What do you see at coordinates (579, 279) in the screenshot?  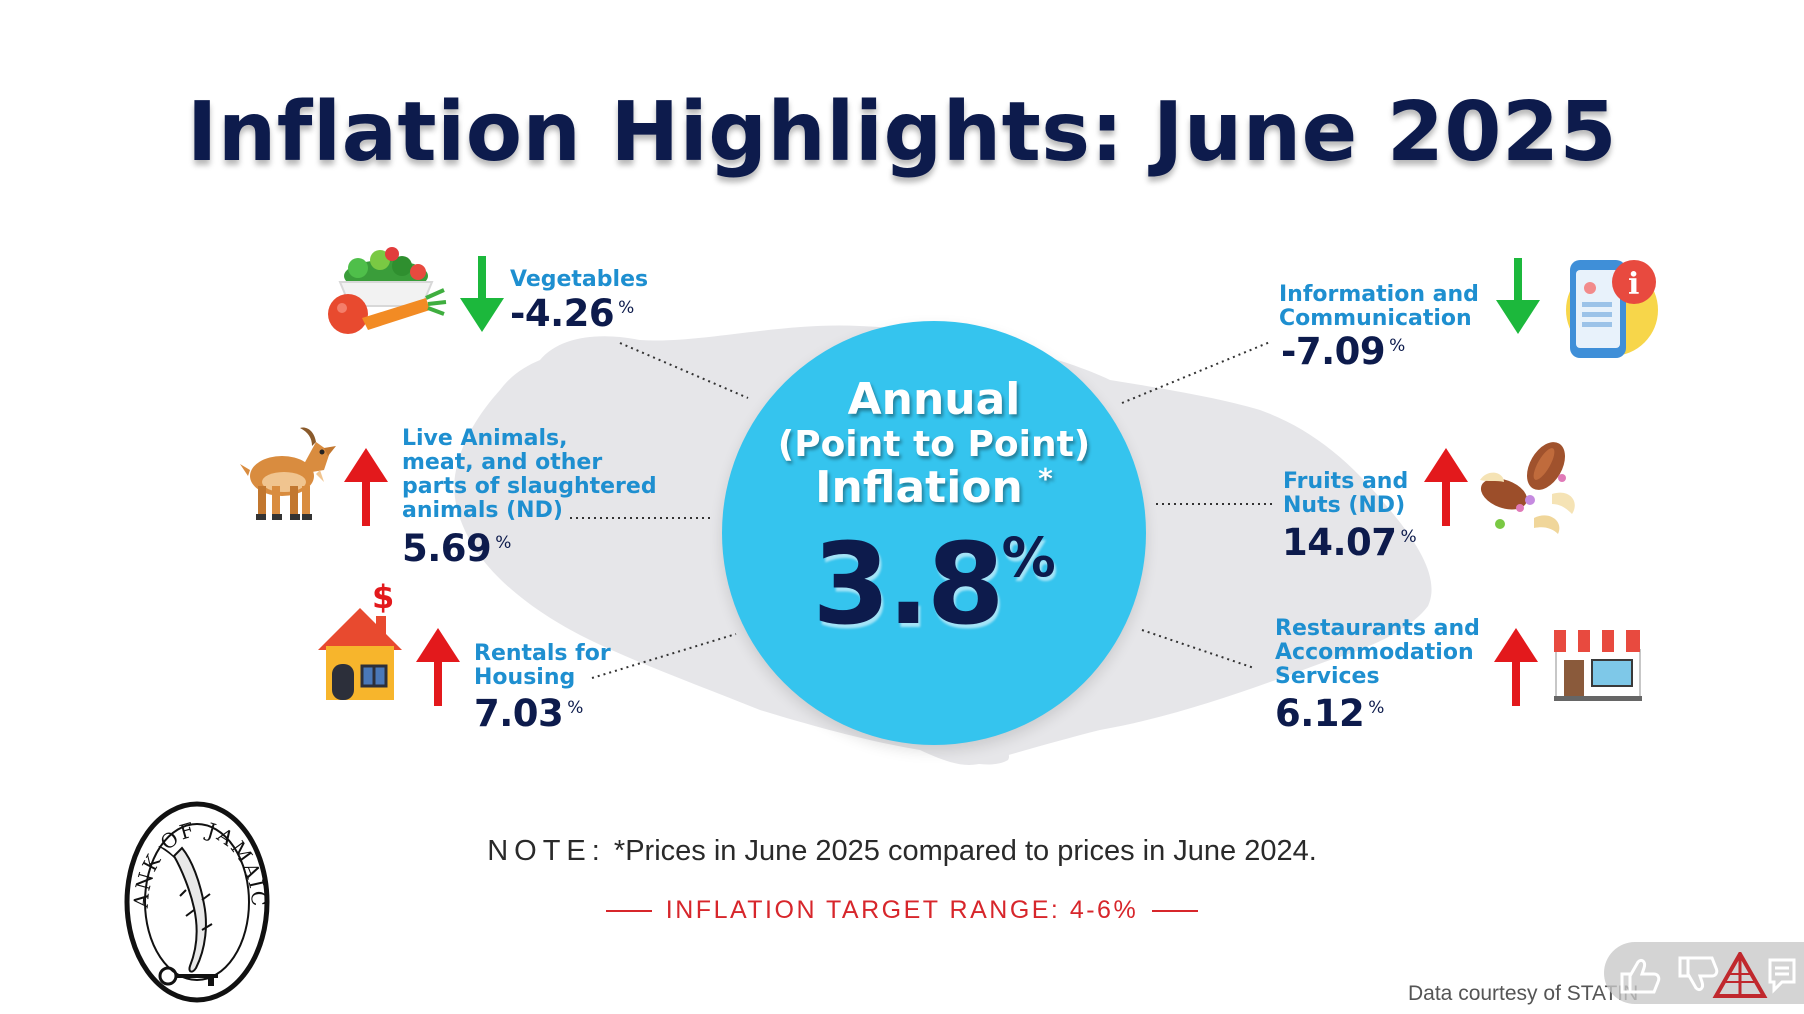 I see `vegetables-label: Vegetables` at bounding box center [579, 279].